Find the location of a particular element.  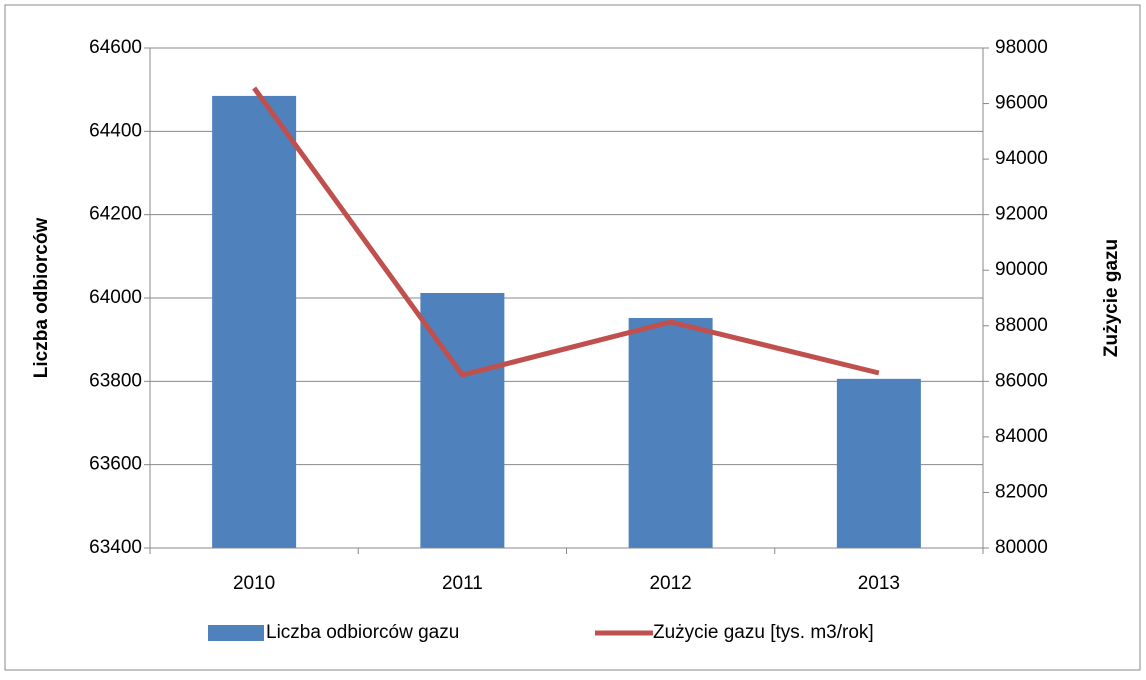

y2-tick-label: 90000 is located at coordinates (1021, 269).